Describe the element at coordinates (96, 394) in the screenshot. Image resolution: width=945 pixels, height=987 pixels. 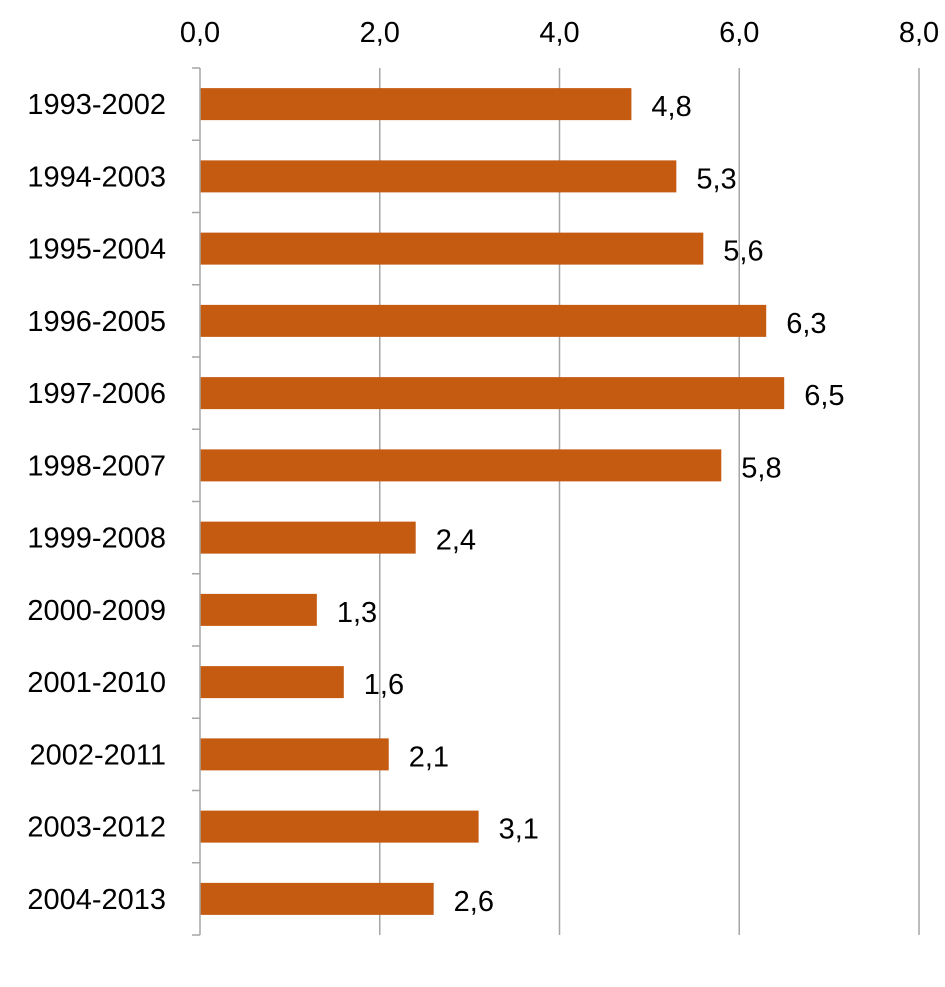
I see `category-label: 1997-2006` at that location.